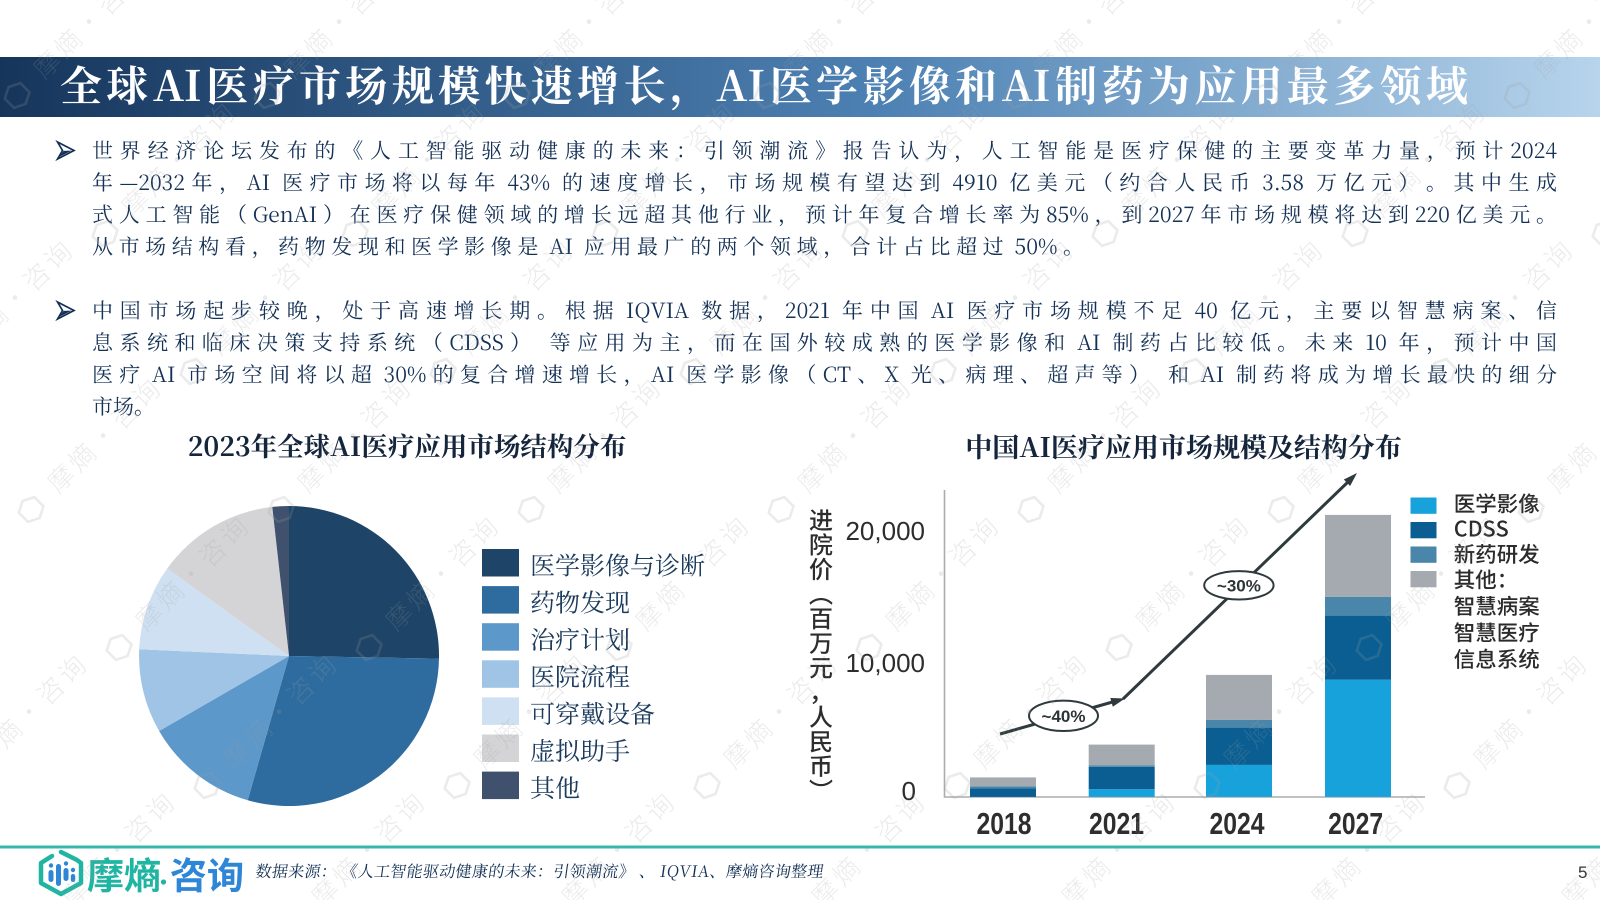 The height and width of the screenshot is (900, 1600). I want to click on svg-text: 5, so click(1582, 872).